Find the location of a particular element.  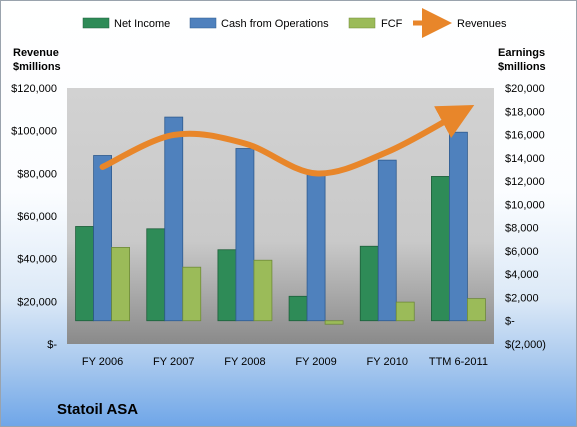

bar-net-income-fy-2010 is located at coordinates (369, 283).